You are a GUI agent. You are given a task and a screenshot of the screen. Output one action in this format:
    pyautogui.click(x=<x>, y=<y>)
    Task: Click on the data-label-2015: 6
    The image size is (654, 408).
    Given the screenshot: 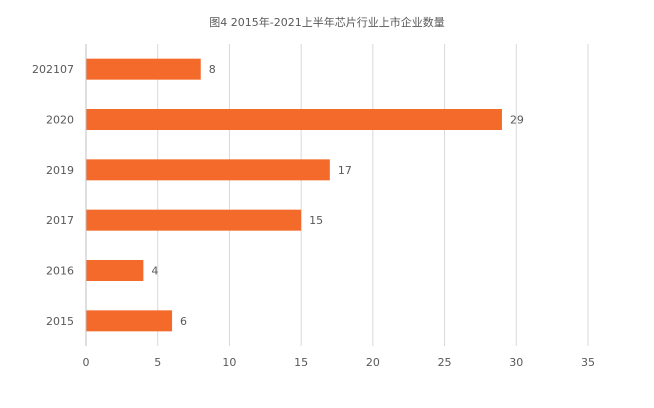 What is the action you would take?
    pyautogui.click(x=183, y=321)
    